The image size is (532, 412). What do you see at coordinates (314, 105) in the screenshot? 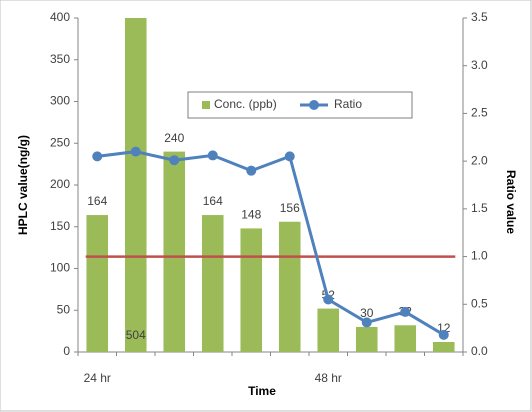
I see `legend-marker` at bounding box center [314, 105].